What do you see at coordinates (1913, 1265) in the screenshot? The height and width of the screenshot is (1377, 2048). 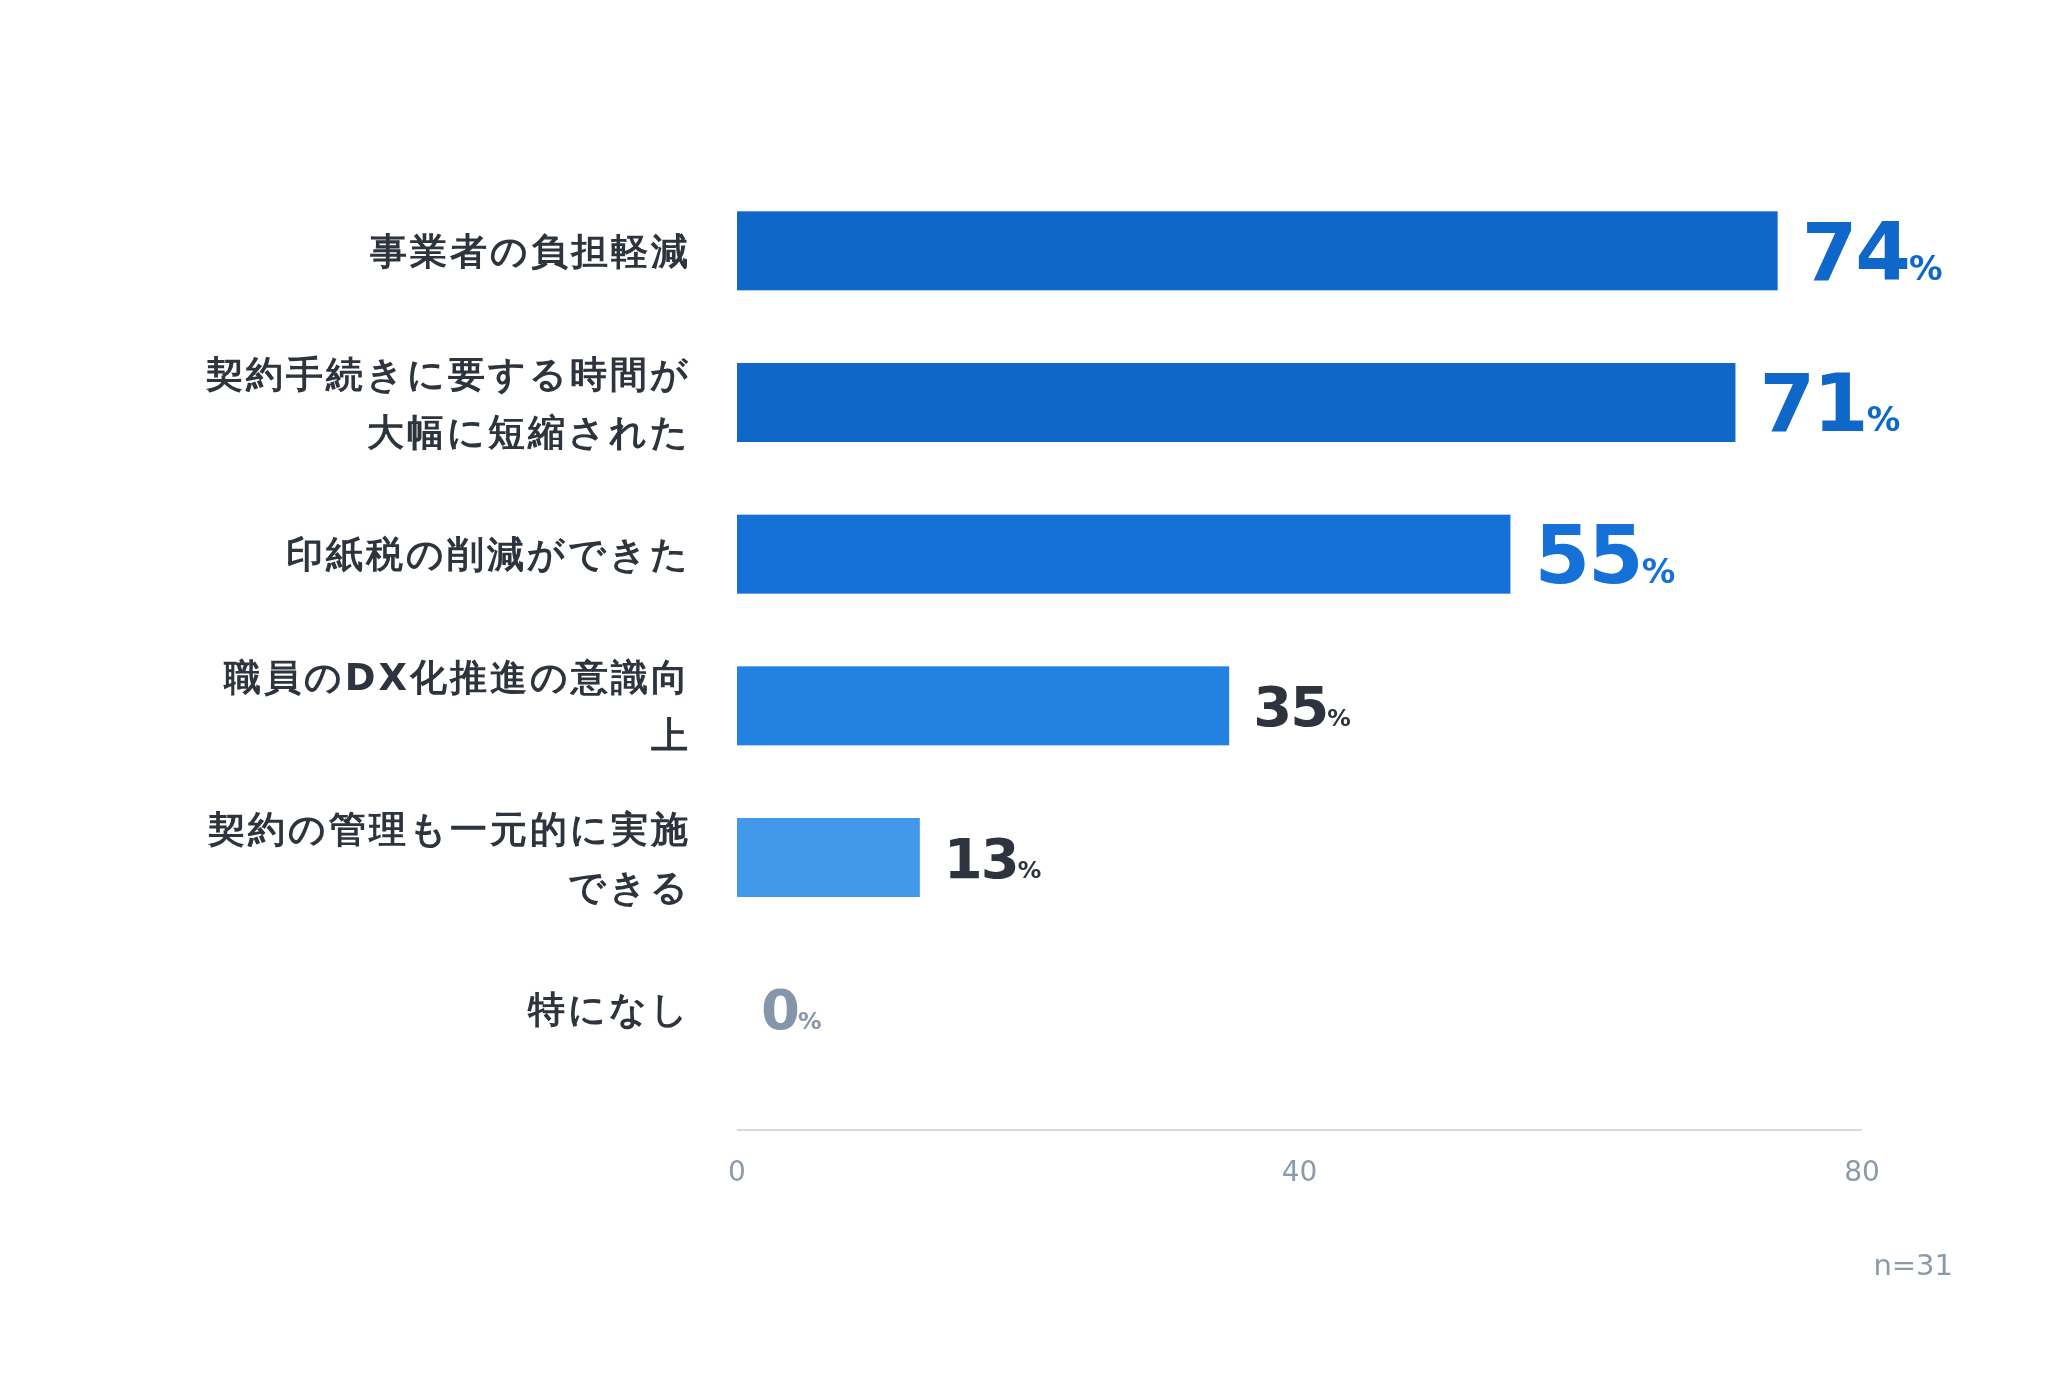 I see `text: n=31` at bounding box center [1913, 1265].